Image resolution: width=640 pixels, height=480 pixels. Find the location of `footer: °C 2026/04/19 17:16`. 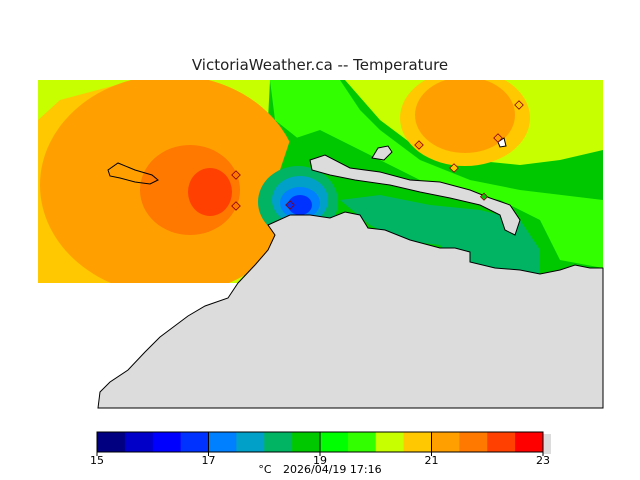

footer: °C 2026/04/19 17:16 is located at coordinates (320, 469).